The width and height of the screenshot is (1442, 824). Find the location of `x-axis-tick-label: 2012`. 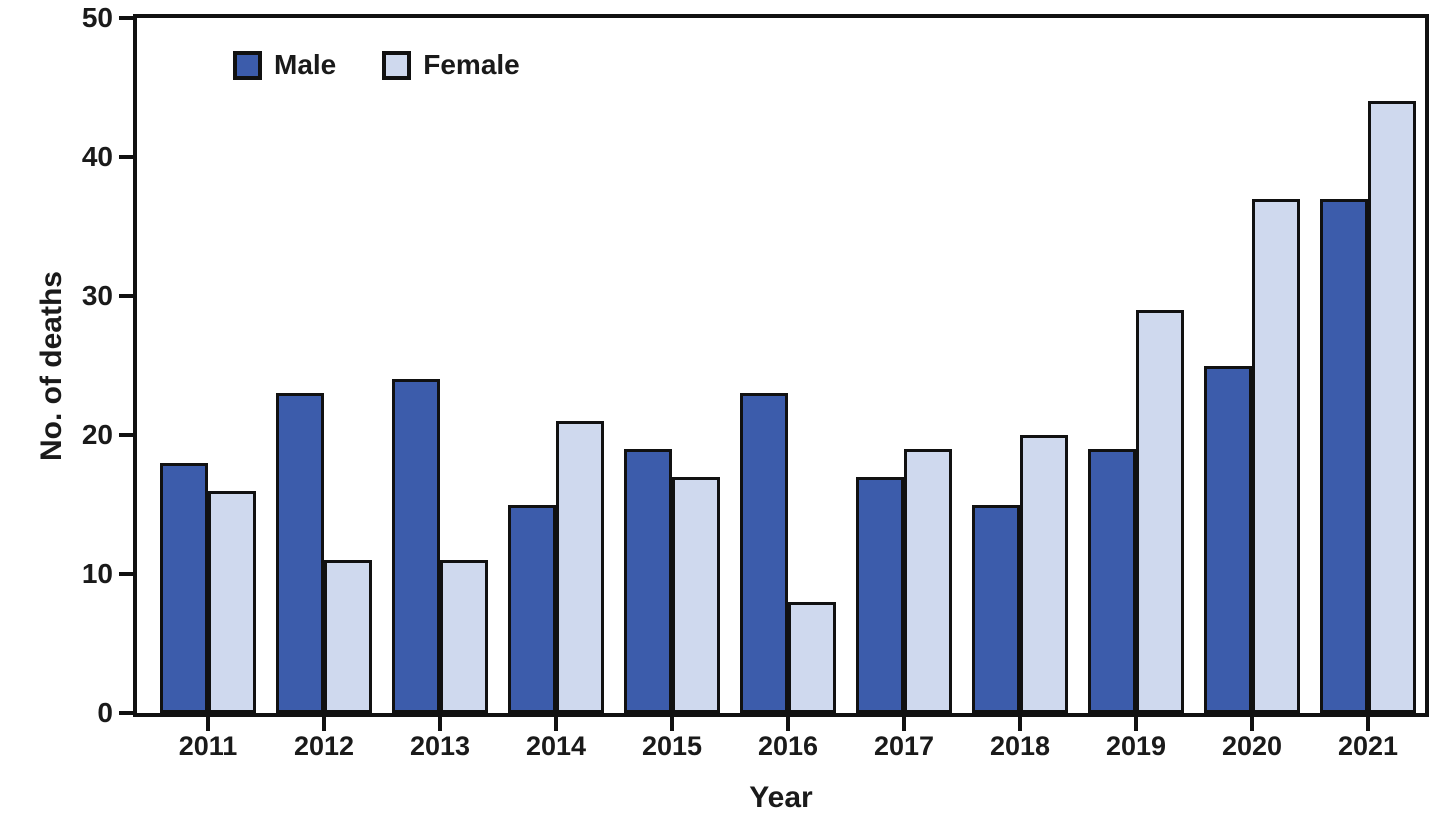

x-axis-tick-label: 2012 is located at coordinates (324, 746).